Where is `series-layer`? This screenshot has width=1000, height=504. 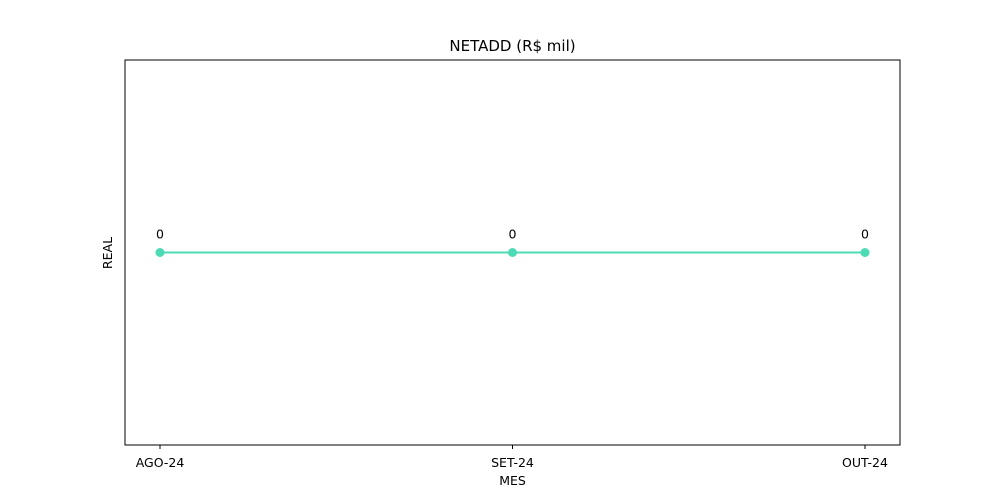
series-layer is located at coordinates (512, 252).